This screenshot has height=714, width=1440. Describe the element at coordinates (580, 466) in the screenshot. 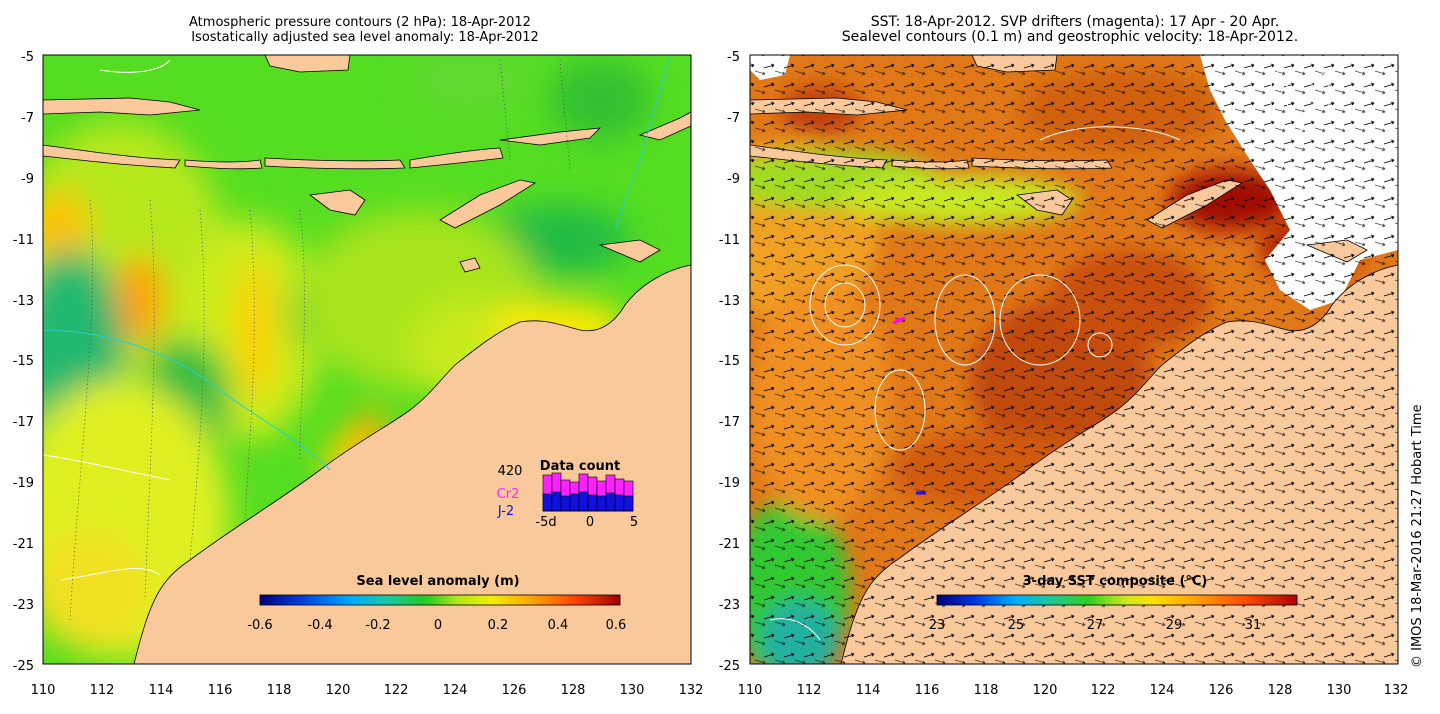

I see `data-count-title: Data count` at that location.